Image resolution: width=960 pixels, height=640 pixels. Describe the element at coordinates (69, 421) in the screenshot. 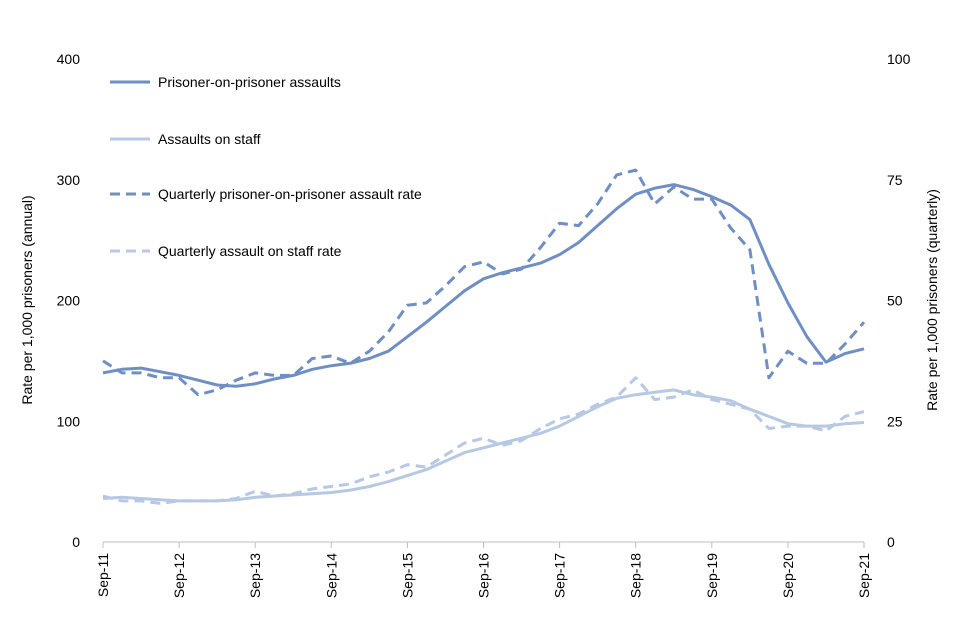

I see `y-left-tick-label: 100` at that location.